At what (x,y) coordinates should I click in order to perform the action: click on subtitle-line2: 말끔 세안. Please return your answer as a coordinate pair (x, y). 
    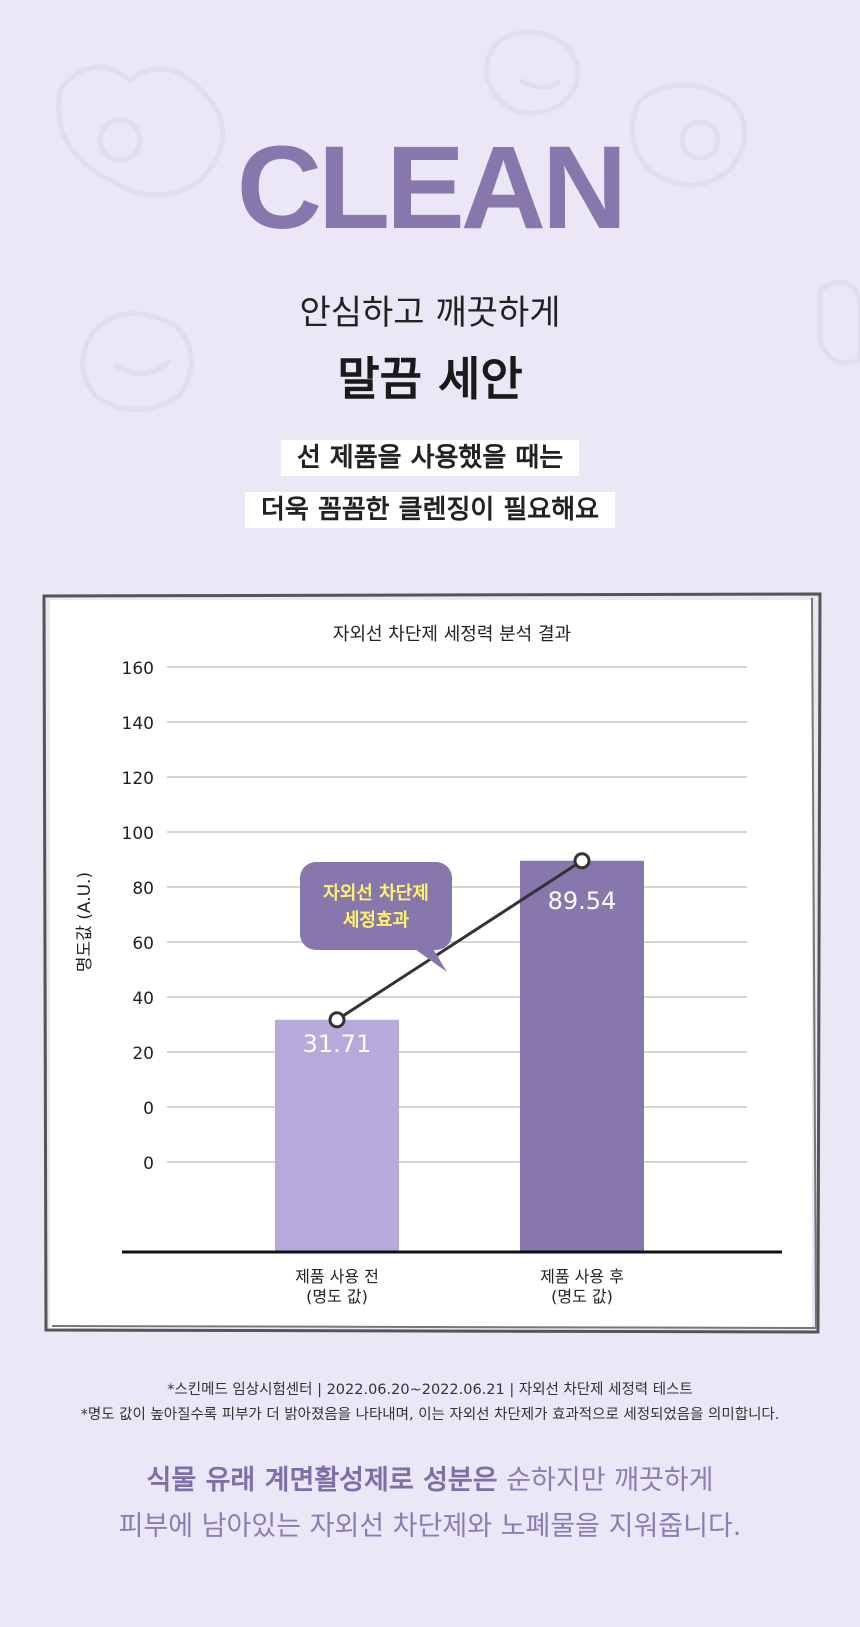
    Looking at the image, I should click on (430, 379).